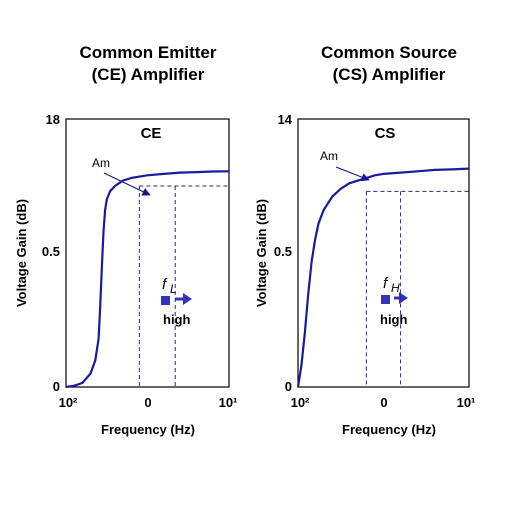  Describe the element at coordinates (147, 279) in the screenshot. I see `gain-curve-ce` at that location.